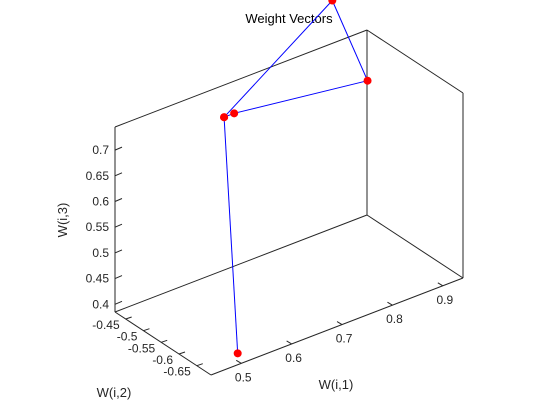 The width and height of the screenshot is (560, 420). Describe the element at coordinates (394, 319) in the screenshot. I see `x-tick-label: 0.8` at that location.